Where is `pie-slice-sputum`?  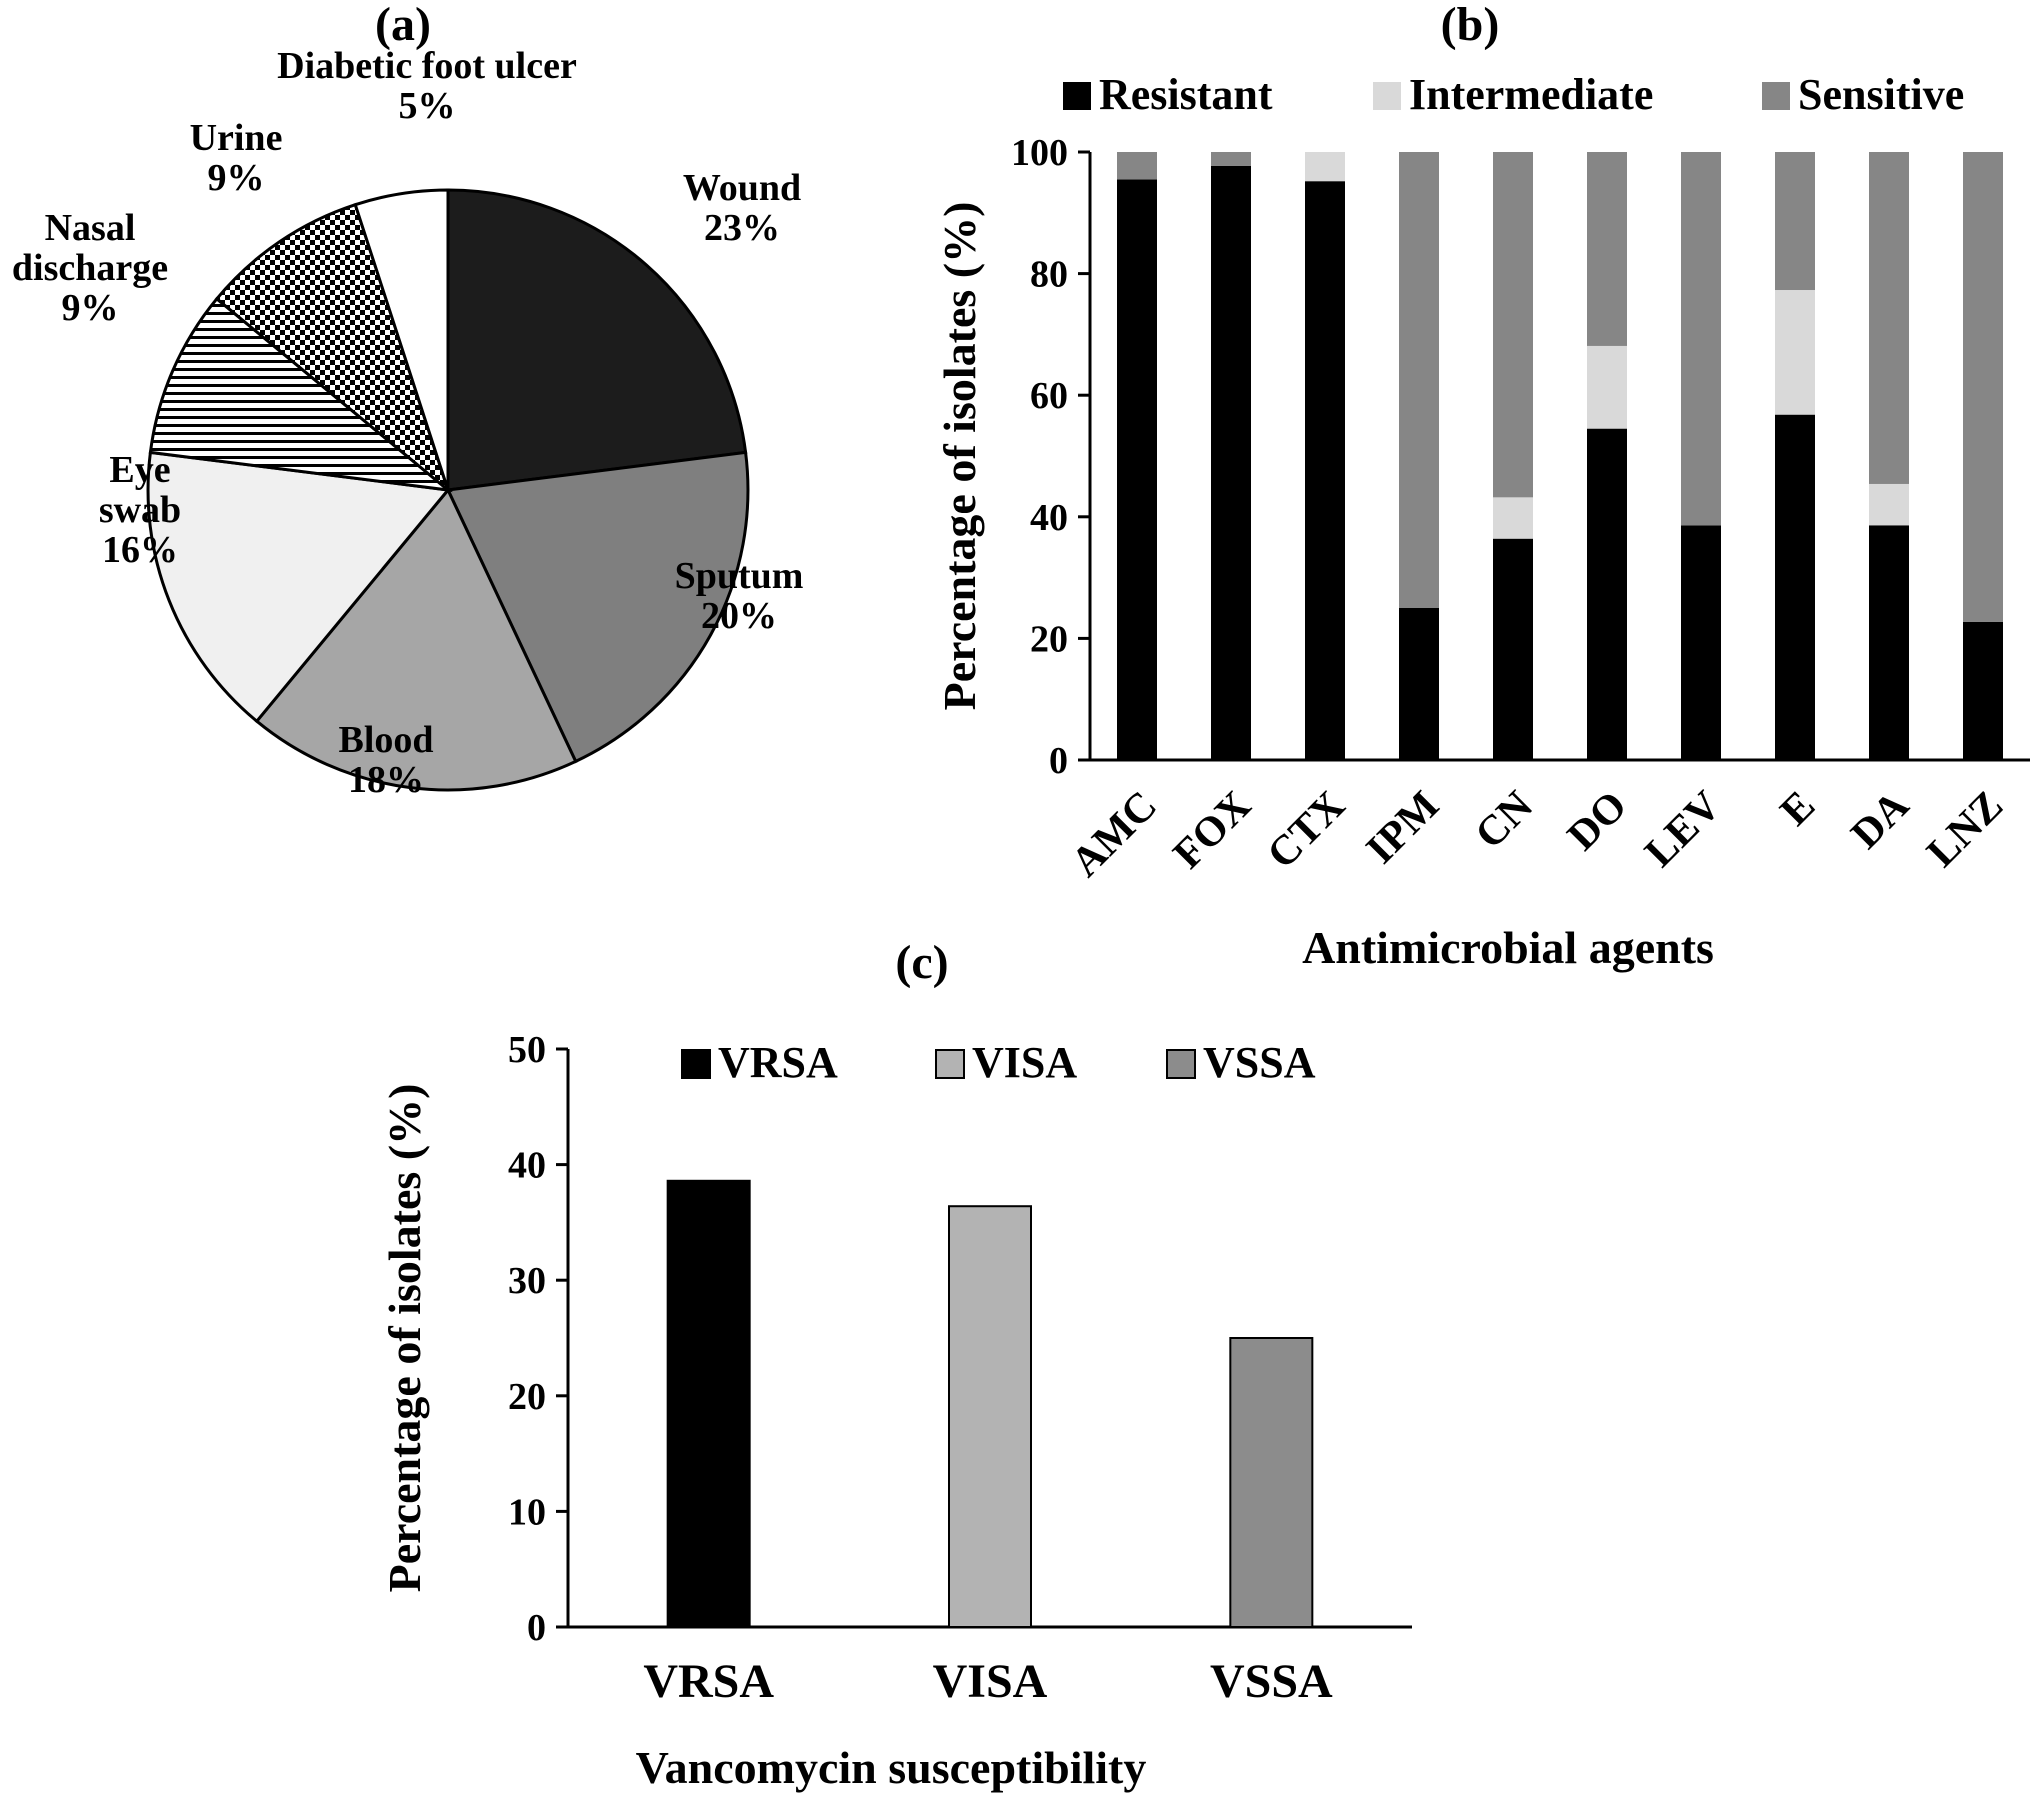 pie-slice-sputum is located at coordinates (597, 607).